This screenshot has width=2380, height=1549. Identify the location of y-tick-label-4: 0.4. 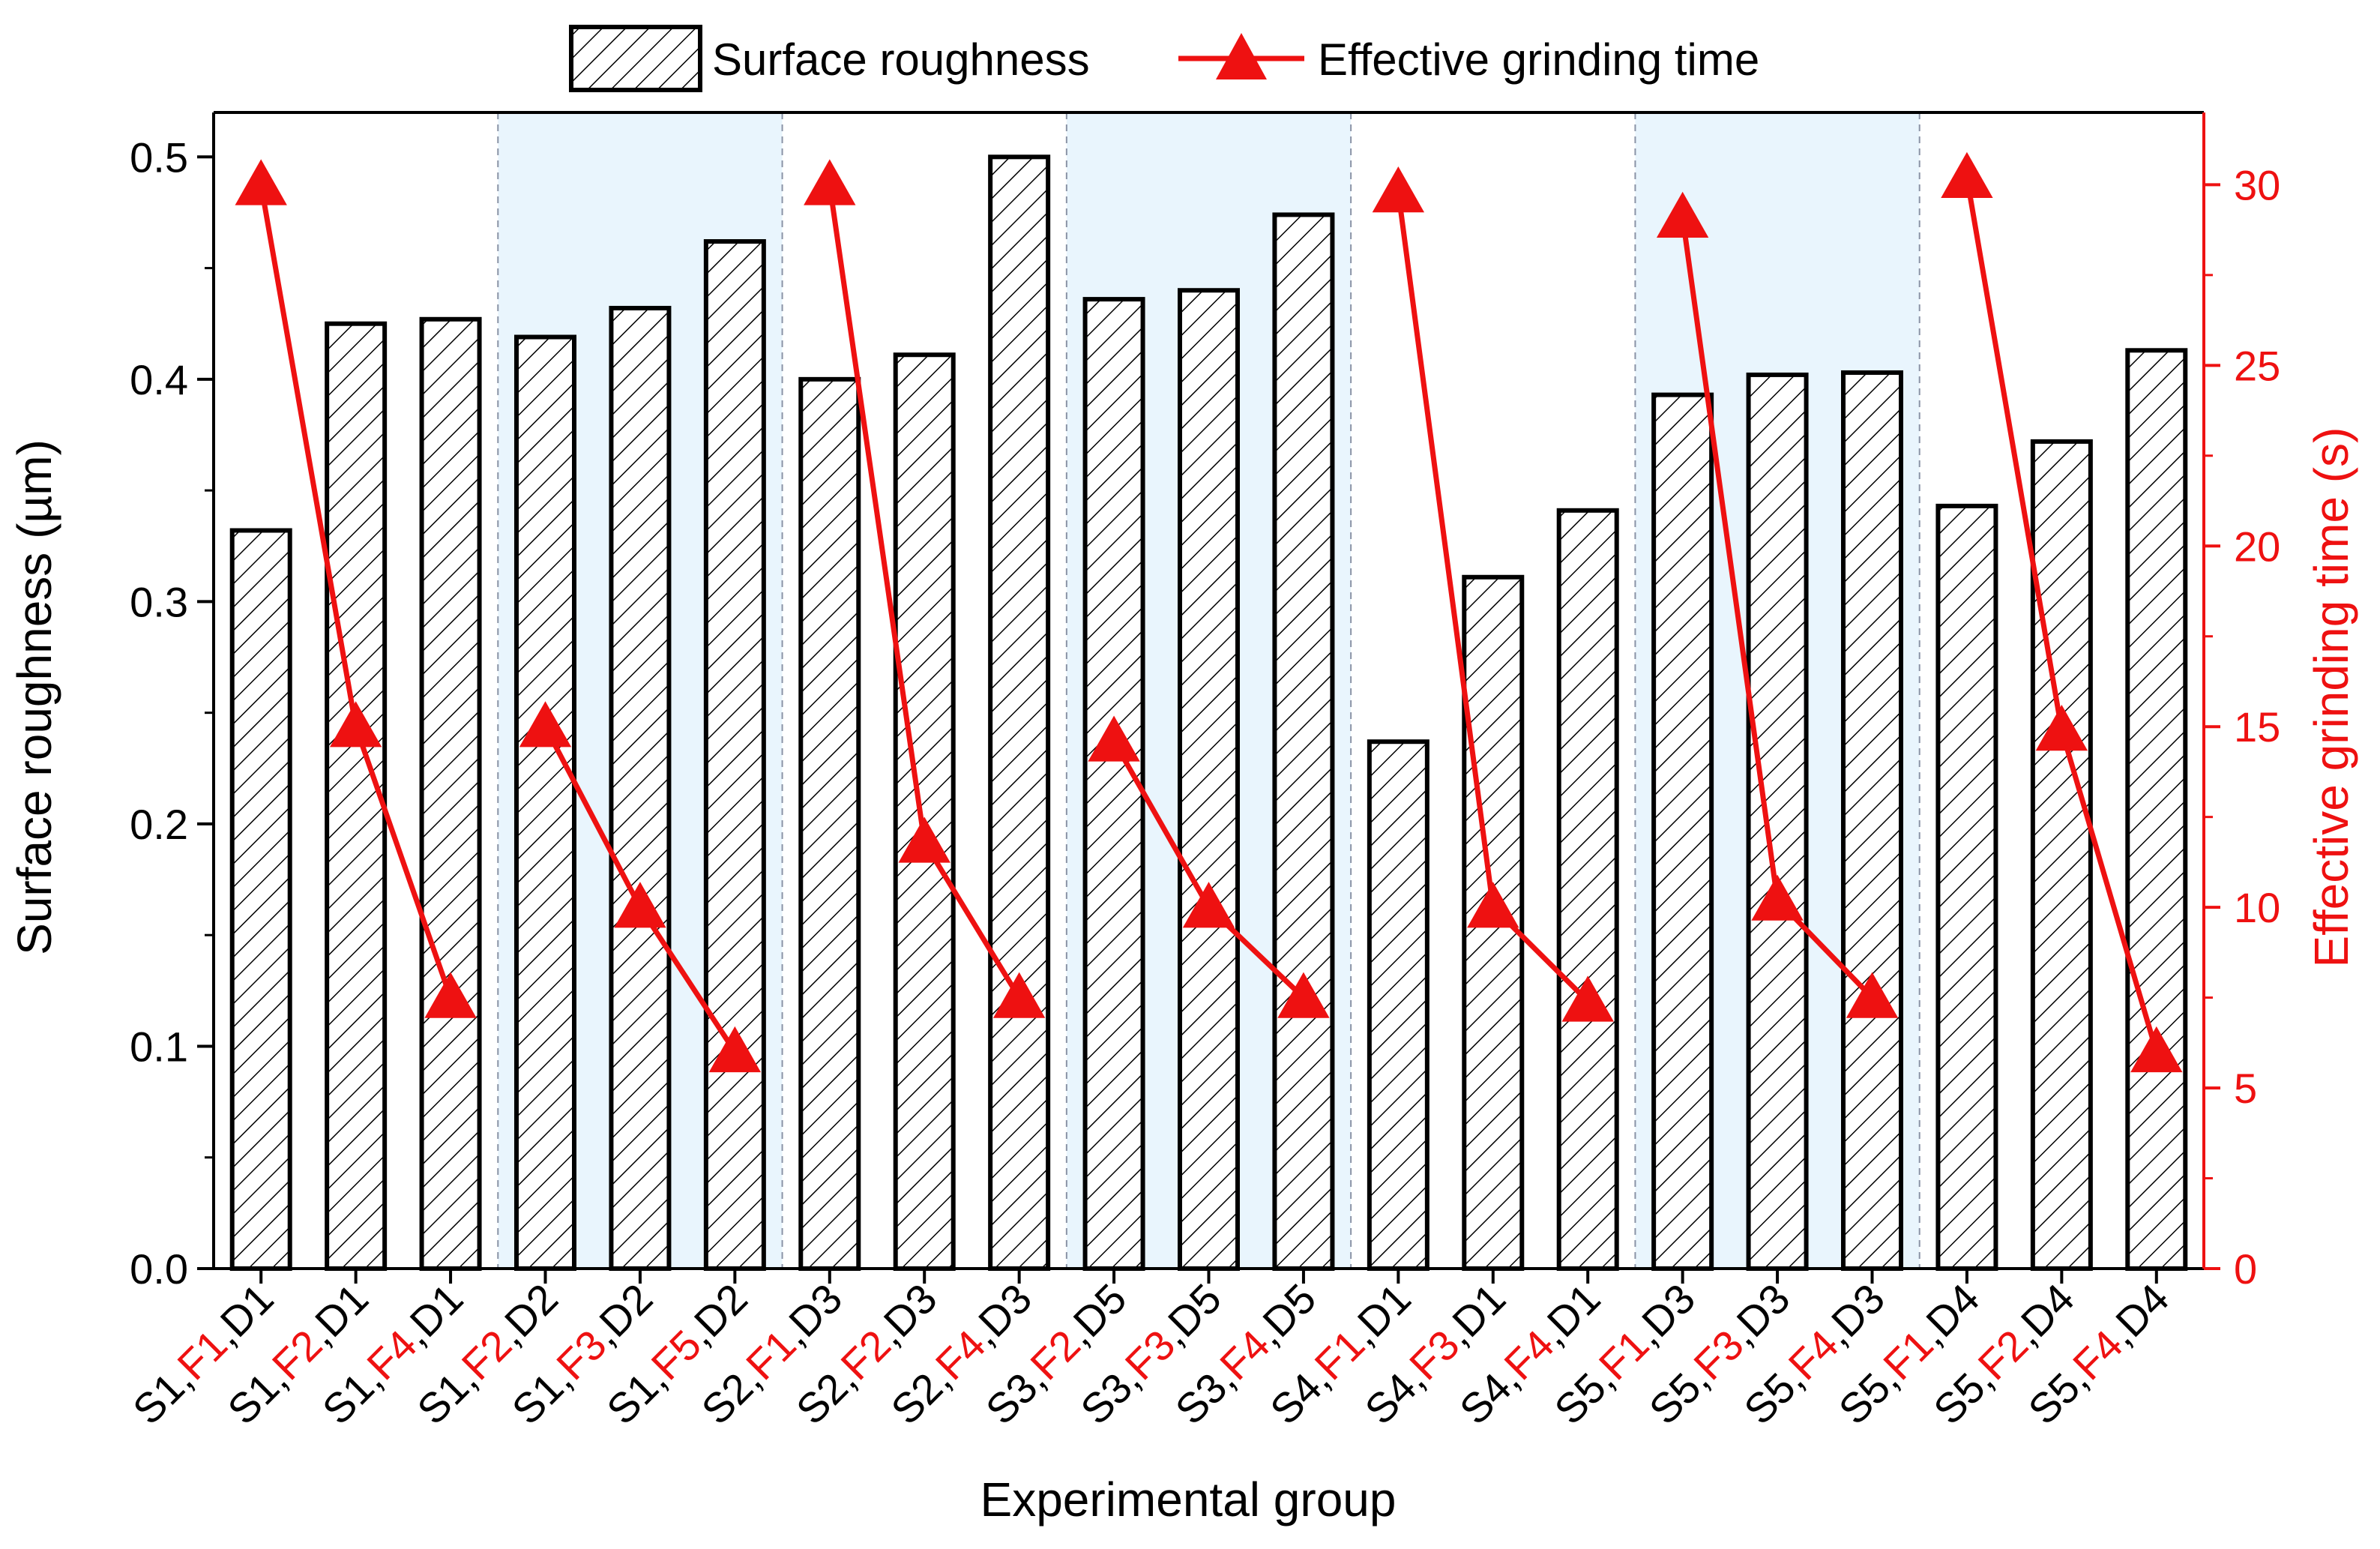
(159, 379).